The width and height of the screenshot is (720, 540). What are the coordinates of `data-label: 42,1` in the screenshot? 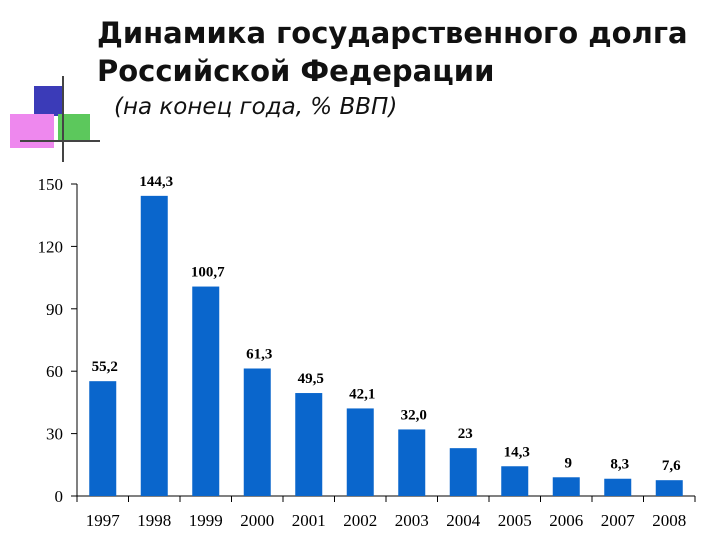 It's located at (362, 394).